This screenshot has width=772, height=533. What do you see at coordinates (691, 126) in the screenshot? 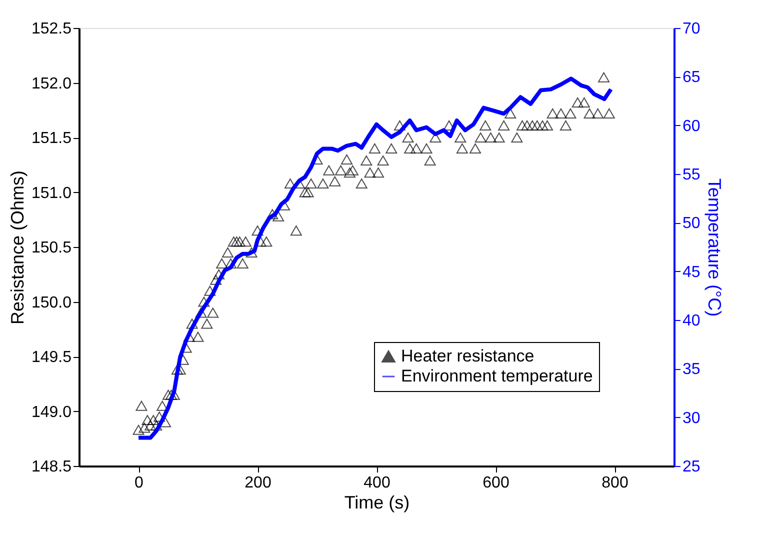
I see `y2-tick-label: 60` at bounding box center [691, 126].